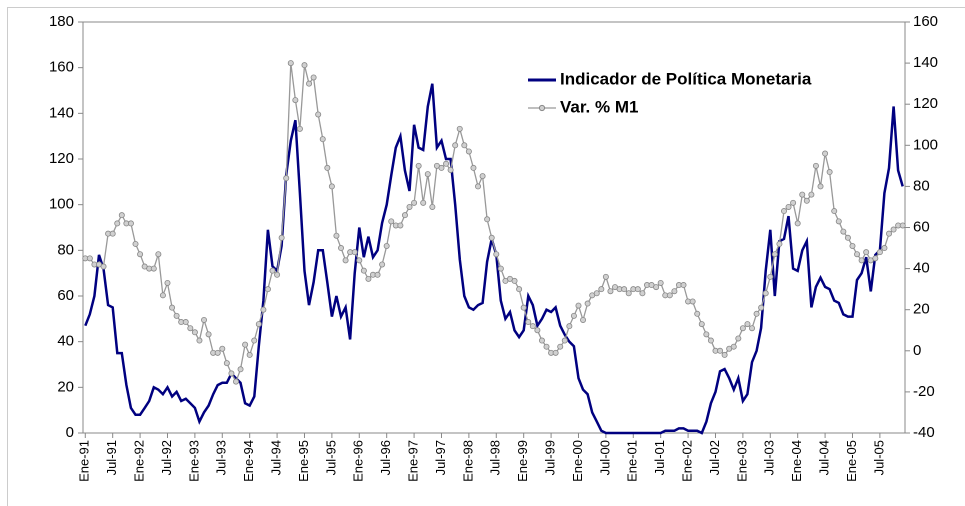  I want to click on x-tick-label: Ene-93, so click(193, 461).